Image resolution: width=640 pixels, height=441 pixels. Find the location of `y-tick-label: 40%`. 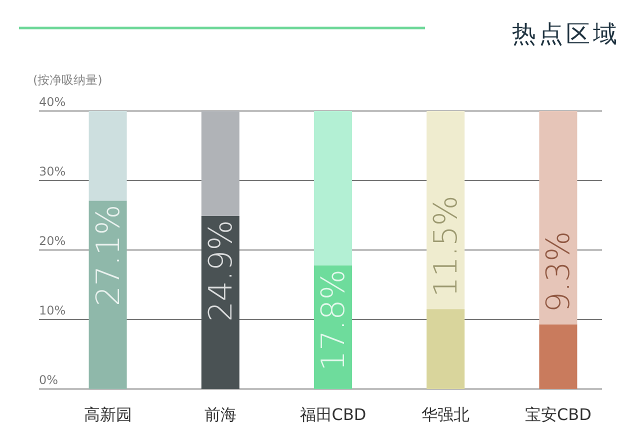

y-tick-label: 40% is located at coordinates (52, 102).